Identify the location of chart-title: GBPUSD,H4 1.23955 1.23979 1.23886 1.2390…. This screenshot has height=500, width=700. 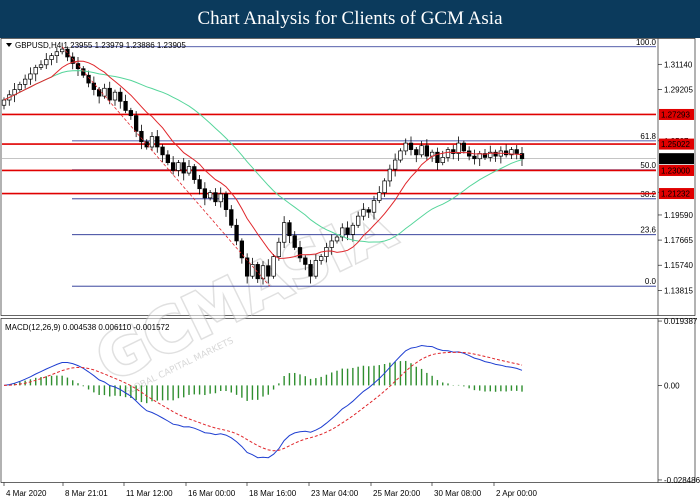
(100, 45).